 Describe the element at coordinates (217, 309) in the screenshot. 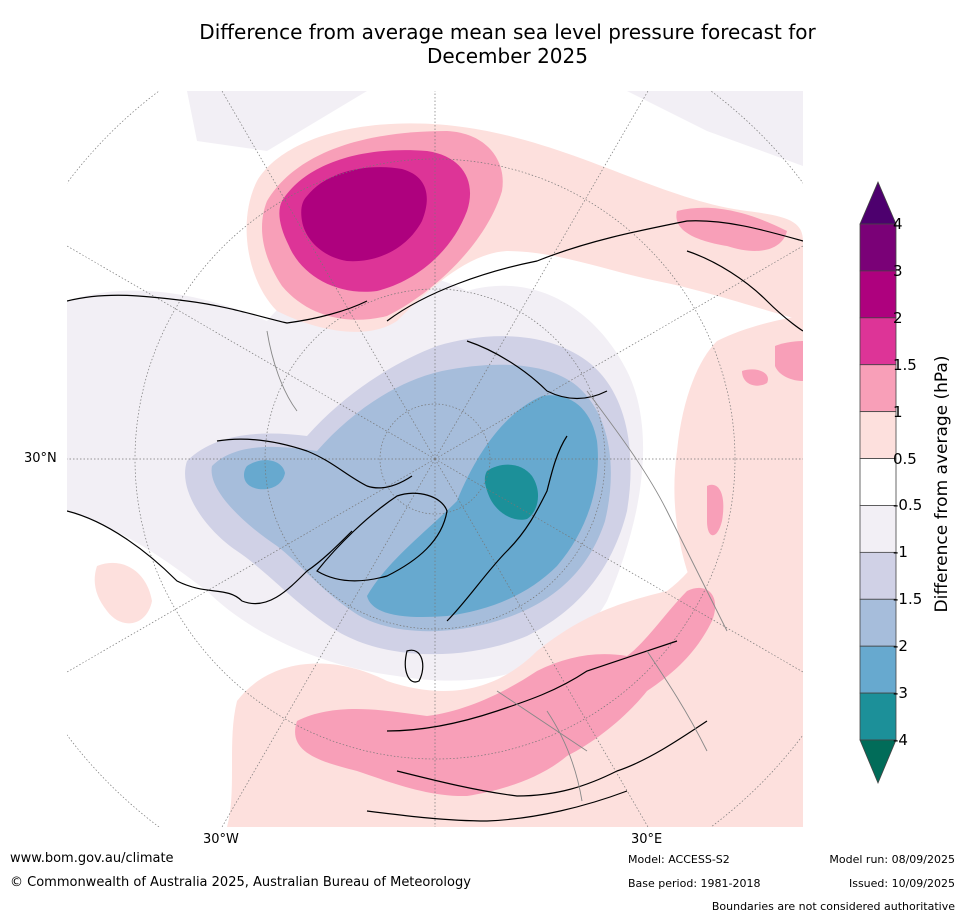

I see `coast-alaska-siberia` at that location.